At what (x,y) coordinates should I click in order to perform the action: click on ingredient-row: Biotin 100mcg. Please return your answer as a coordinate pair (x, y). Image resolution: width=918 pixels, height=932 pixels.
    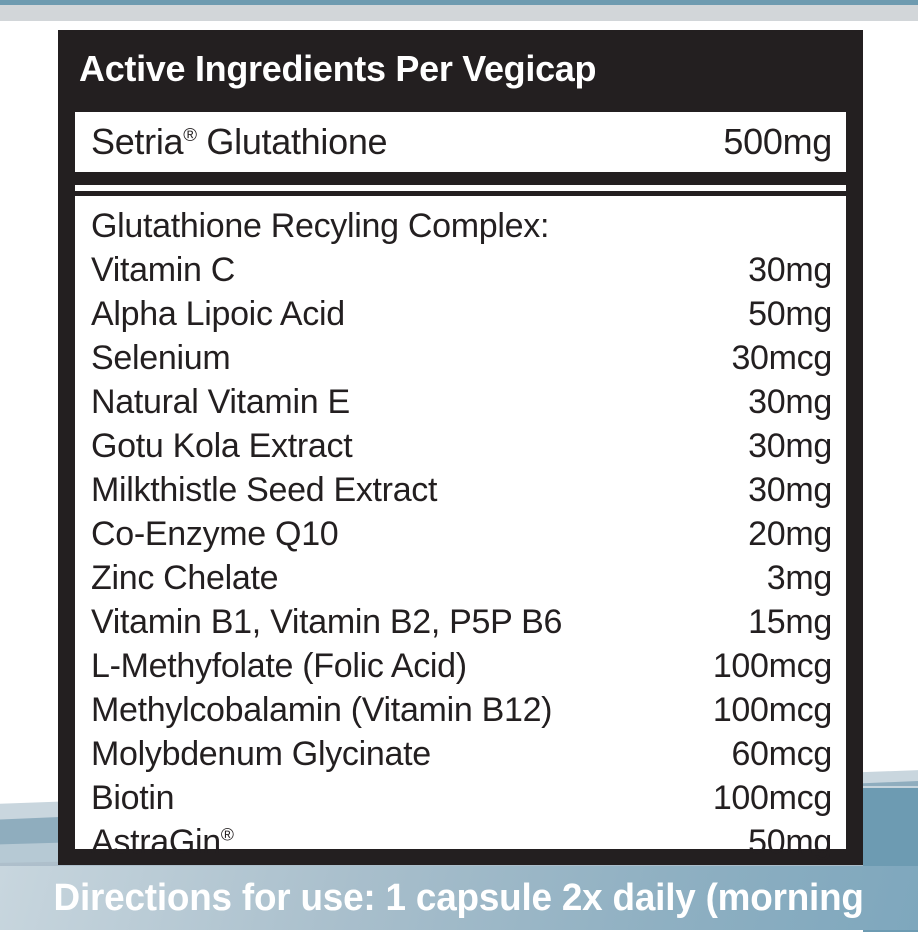
    Looking at the image, I should click on (461, 798).